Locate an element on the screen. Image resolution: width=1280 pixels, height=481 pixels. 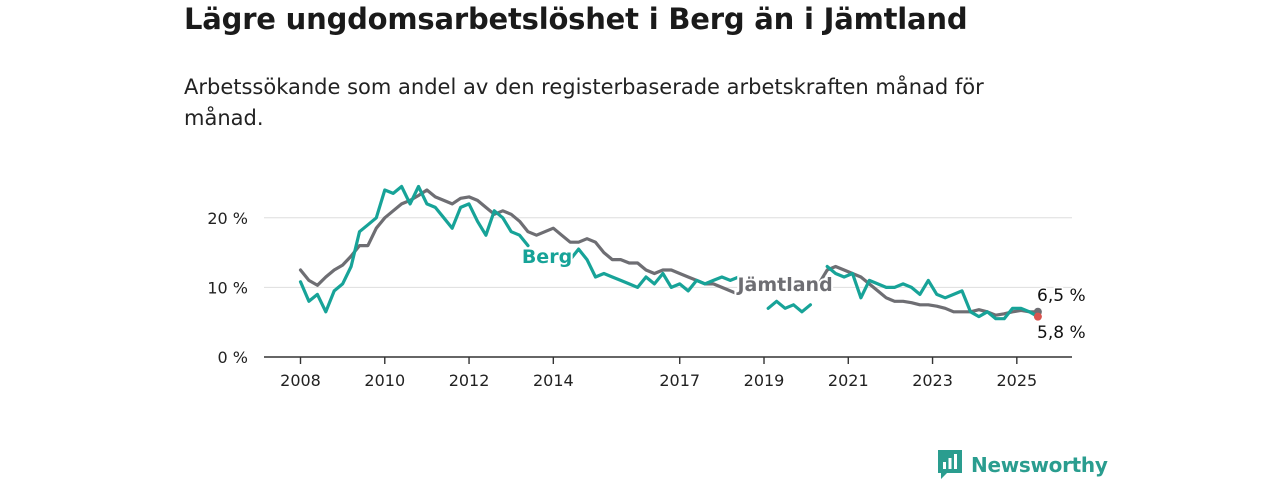
y-tick-label: 10 % is located at coordinates (227, 287).